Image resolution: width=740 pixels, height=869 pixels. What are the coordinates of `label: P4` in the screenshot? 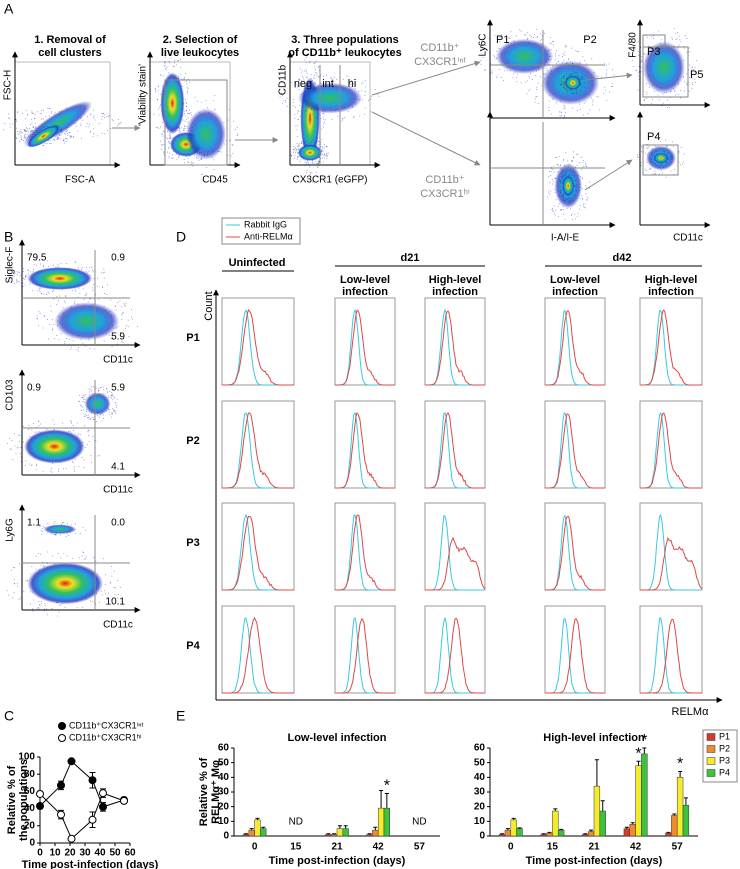 It's located at (653, 137).